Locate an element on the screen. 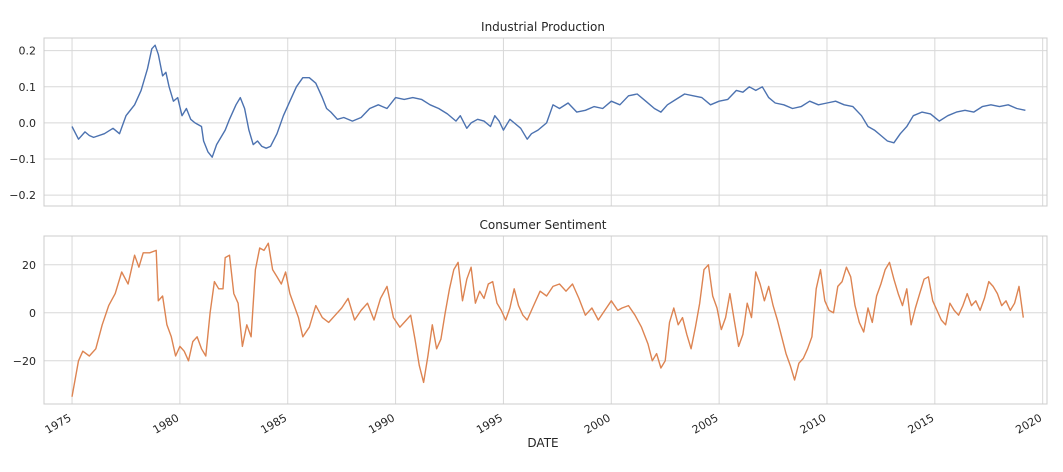 This screenshot has width=1063, height=472. y-tick-label: −0.1 is located at coordinates (22, 159).